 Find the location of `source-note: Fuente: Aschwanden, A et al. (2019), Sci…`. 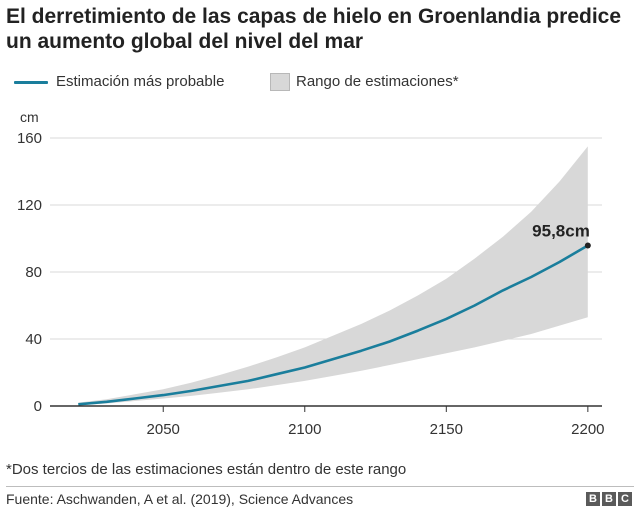

source-note: Fuente: Aschwanden, A et al. (2019), Sci… is located at coordinates (180, 499).